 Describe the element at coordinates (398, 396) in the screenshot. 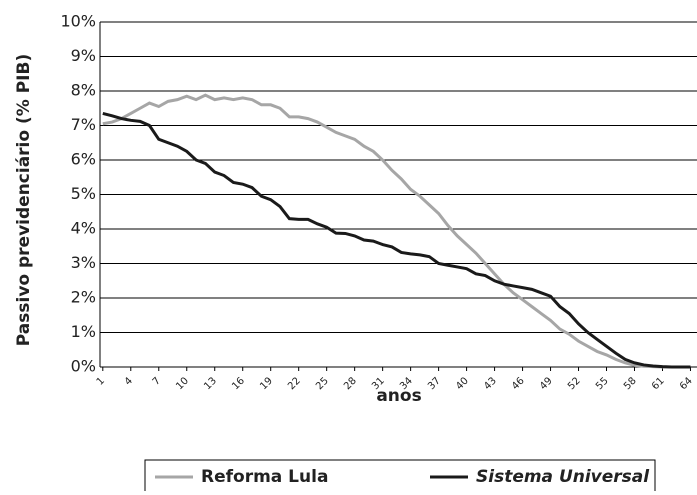

I see `x-axis-title: anos` at that location.